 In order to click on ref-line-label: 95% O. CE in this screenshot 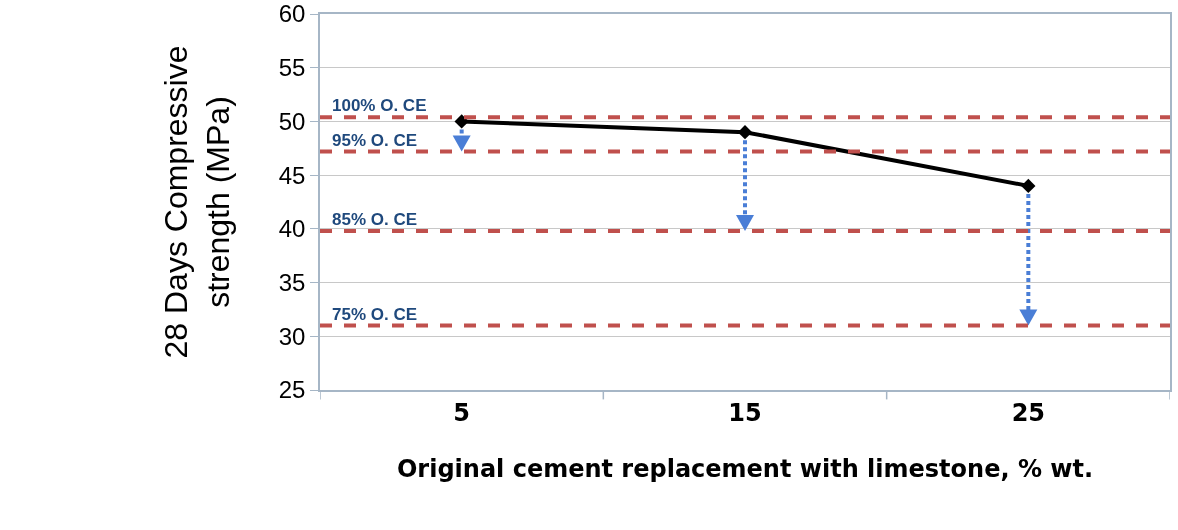, I will do `click(375, 140)`.